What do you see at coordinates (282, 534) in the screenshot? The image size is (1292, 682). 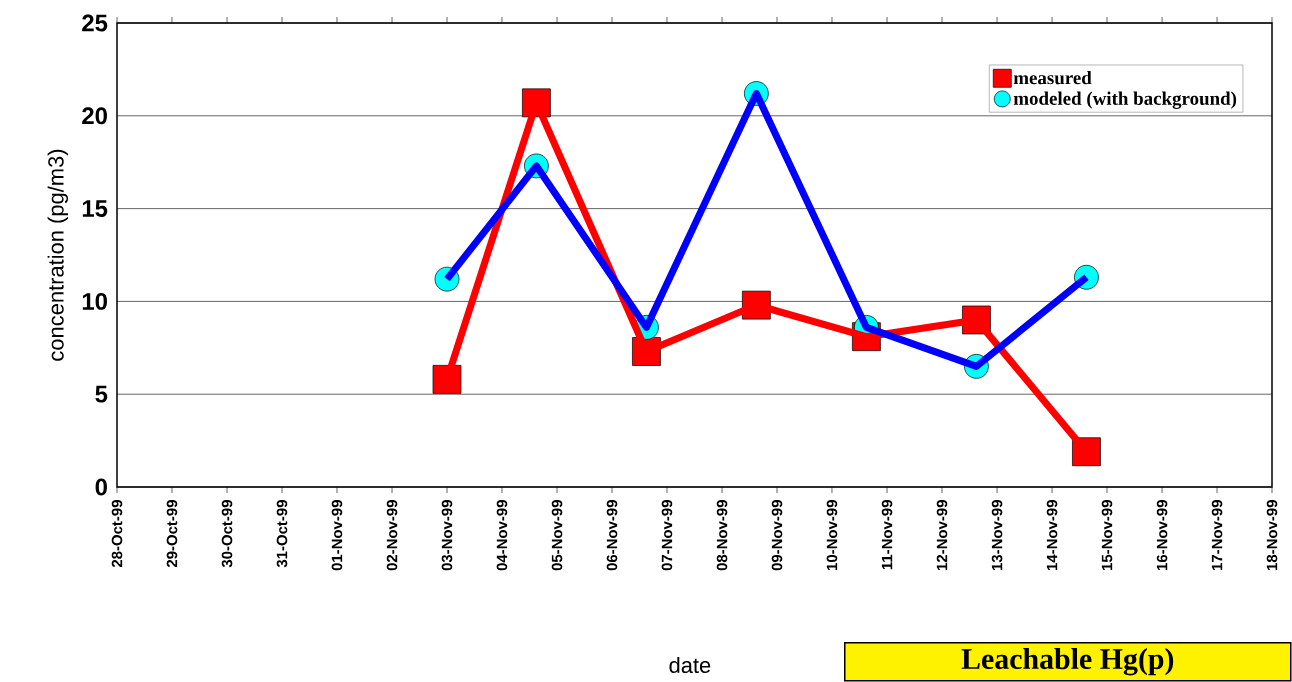 I see `x-tick-label: 31-Oct-99` at bounding box center [282, 534].